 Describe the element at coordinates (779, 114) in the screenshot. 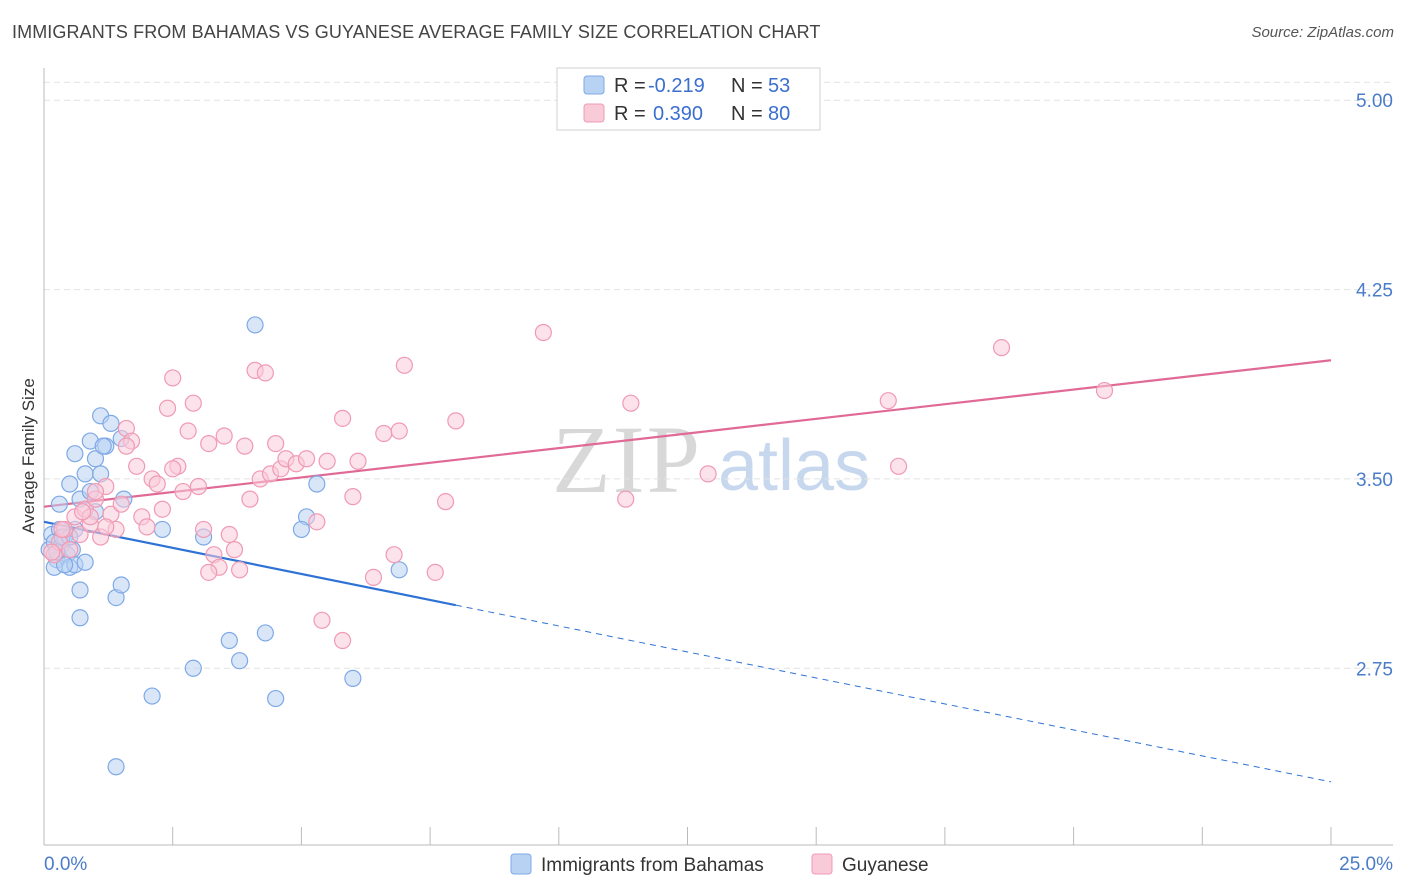

I see `legend-n-value-2: 80` at that location.